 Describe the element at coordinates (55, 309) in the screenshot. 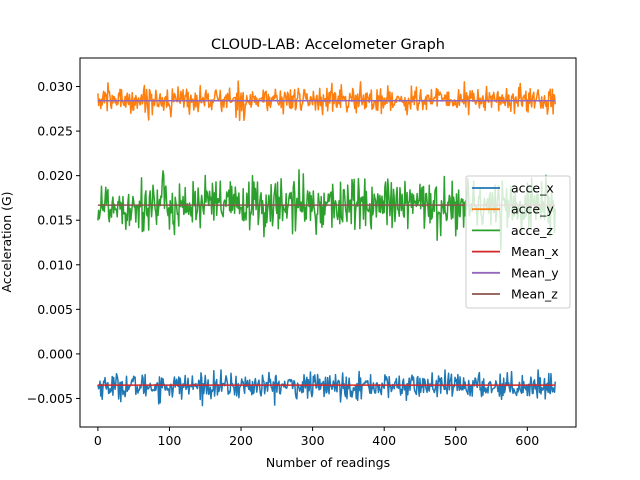

I see `y-tick-label: 0.005` at that location.